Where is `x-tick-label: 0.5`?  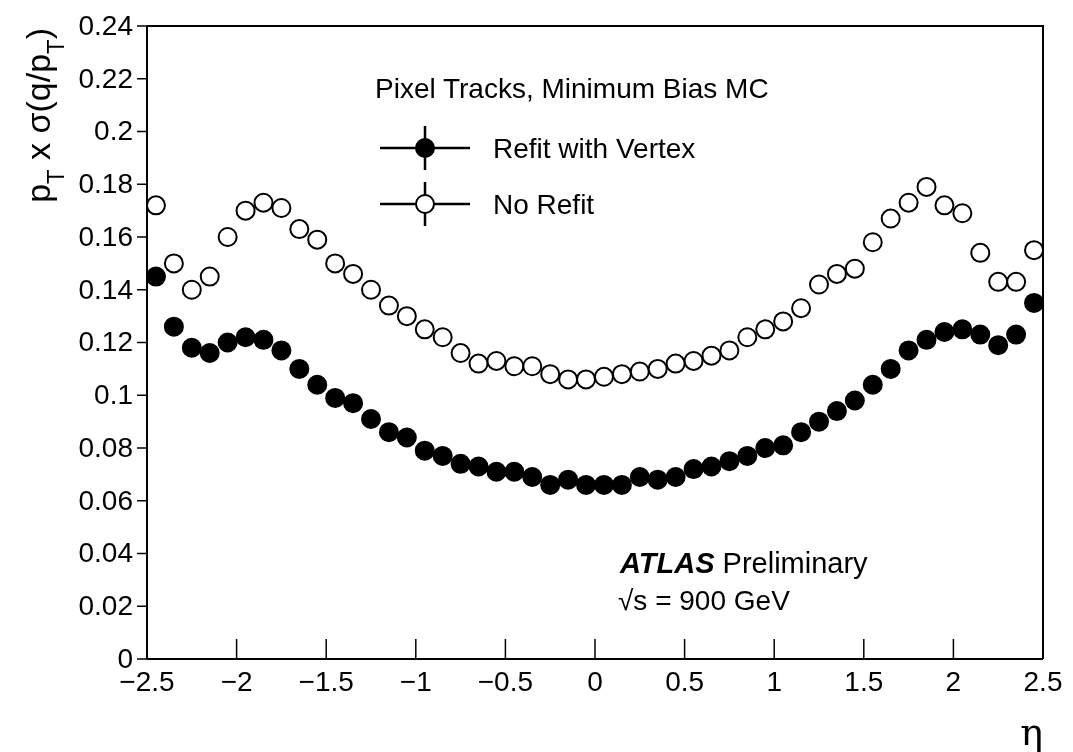 x-tick-label: 0.5 is located at coordinates (685, 681).